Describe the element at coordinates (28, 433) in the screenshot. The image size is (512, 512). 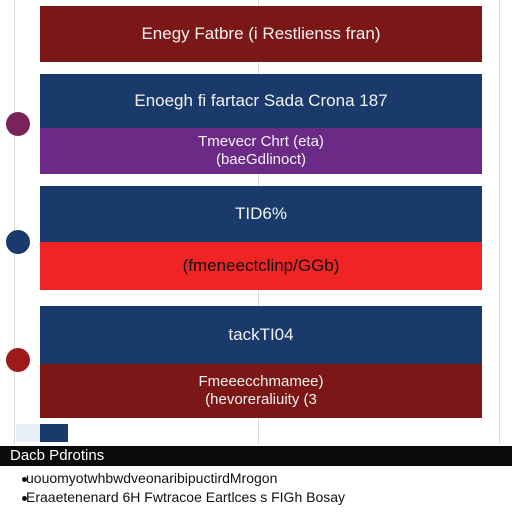
I see `legend-swatch-light` at that location.